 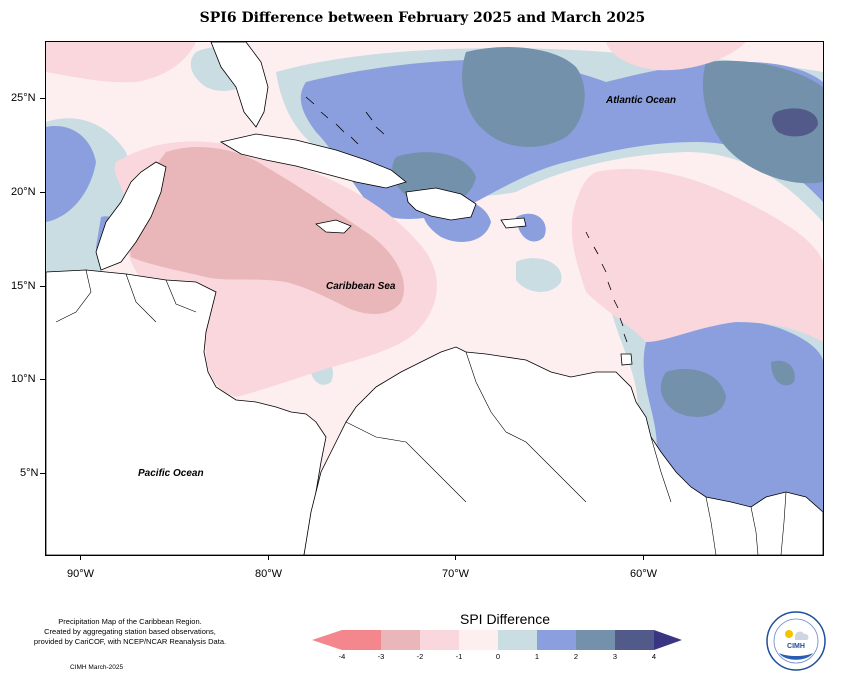 What do you see at coordinates (796, 656) in the screenshot?
I see `wave-icon` at bounding box center [796, 656].